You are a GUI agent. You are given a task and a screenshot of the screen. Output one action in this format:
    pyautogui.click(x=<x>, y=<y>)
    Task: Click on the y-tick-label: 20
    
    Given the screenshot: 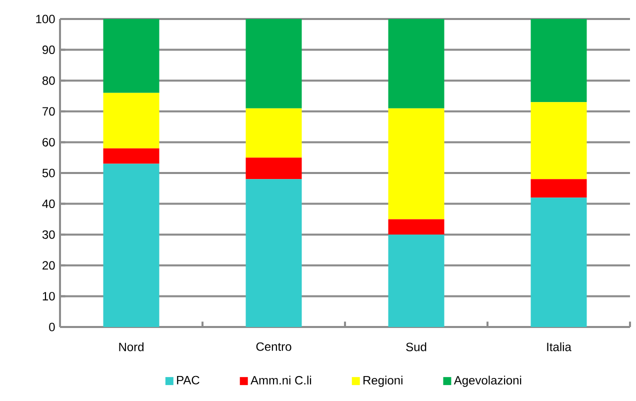 What is the action you would take?
    pyautogui.click(x=48, y=265)
    